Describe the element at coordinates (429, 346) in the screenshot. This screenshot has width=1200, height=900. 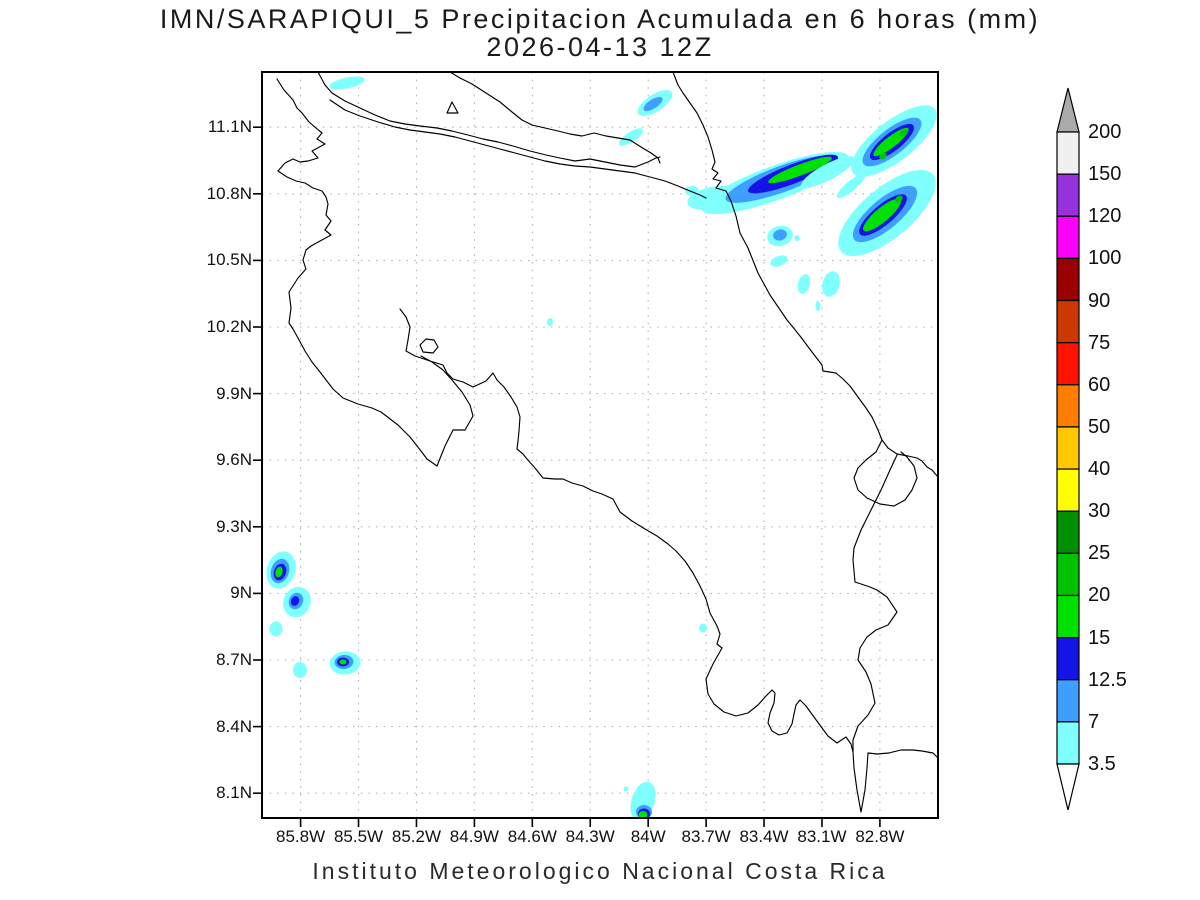
I see `chira-island` at that location.